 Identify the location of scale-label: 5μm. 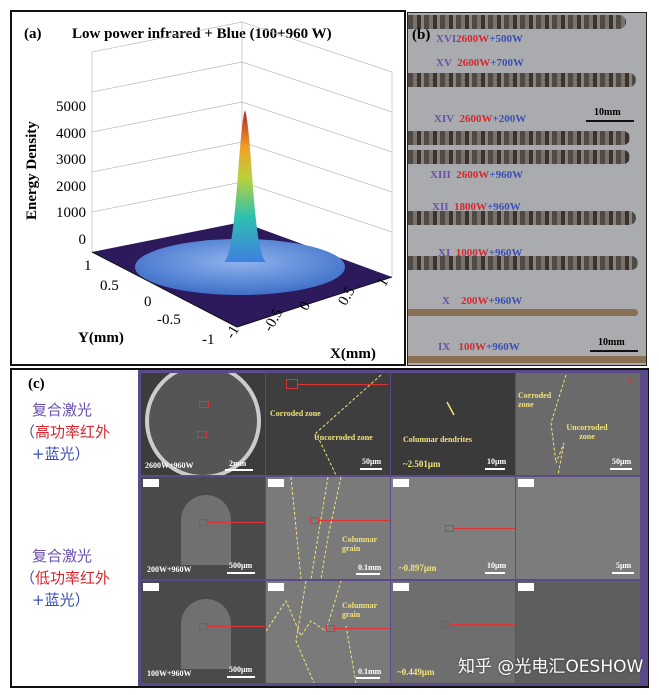
(624, 565).